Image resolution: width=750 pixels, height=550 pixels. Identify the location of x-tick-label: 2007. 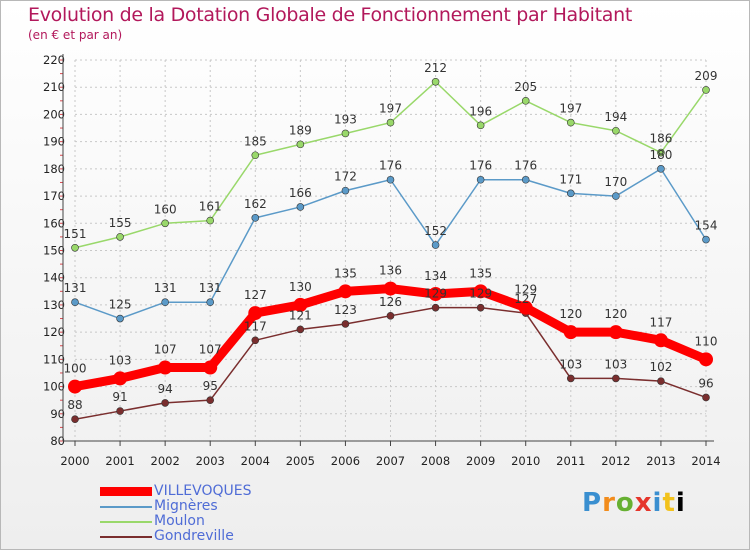
(390, 461).